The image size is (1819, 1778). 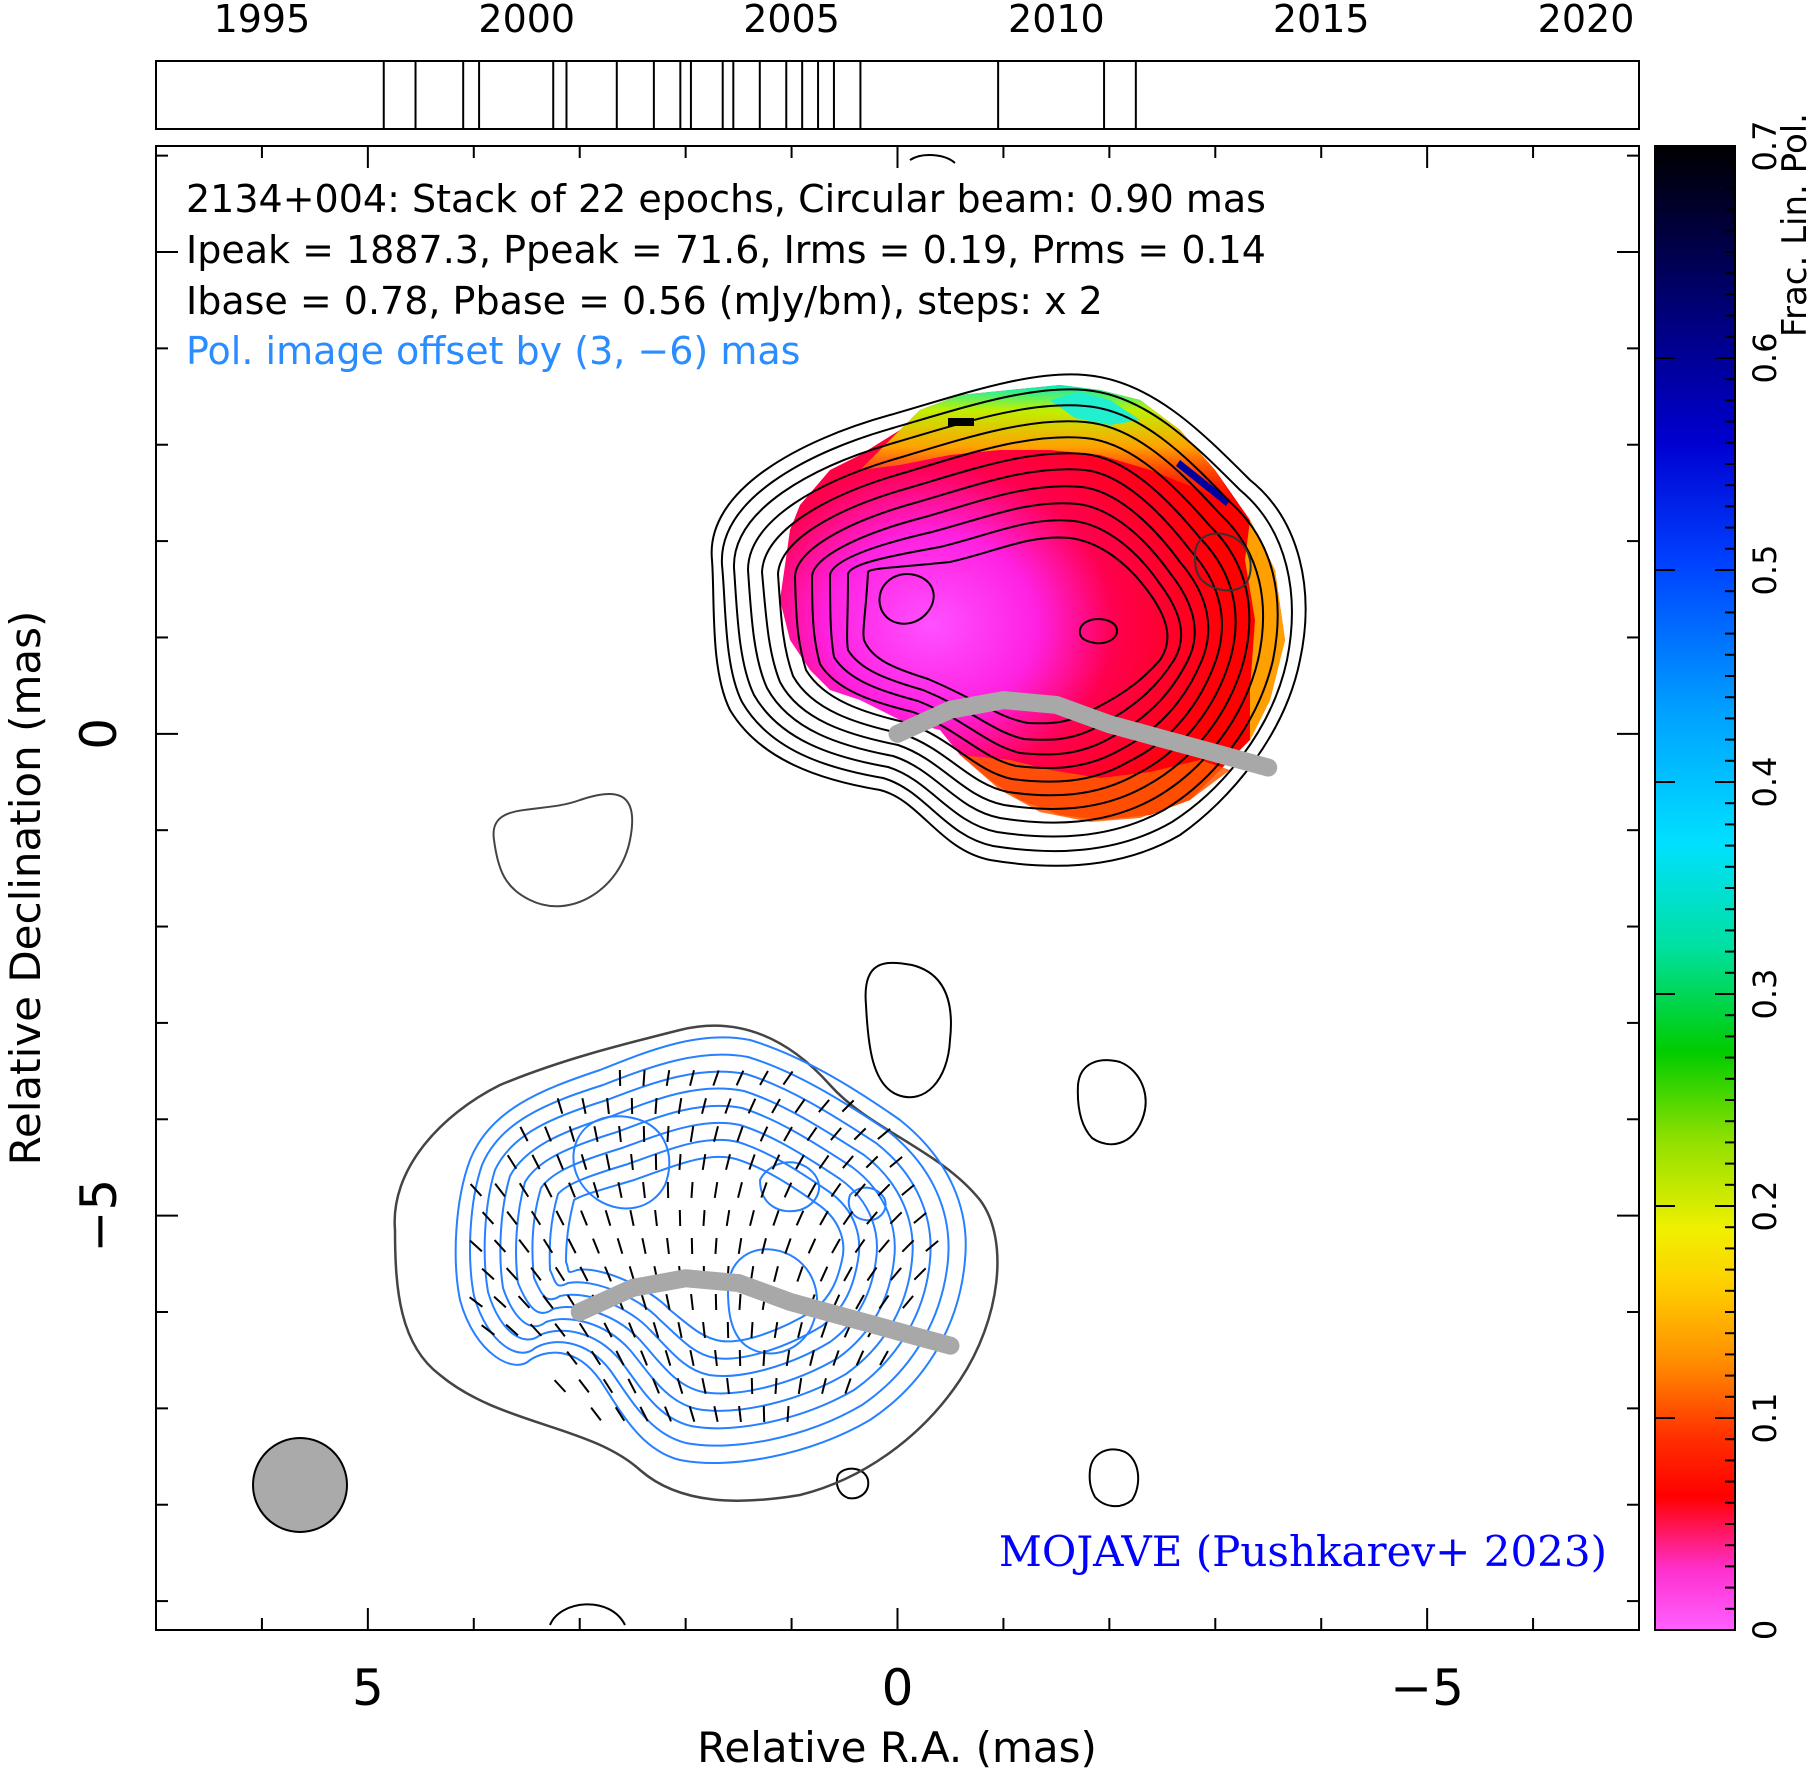 What do you see at coordinates (99, 734) in the screenshot?
I see `y-tick-label: 0` at bounding box center [99, 734].